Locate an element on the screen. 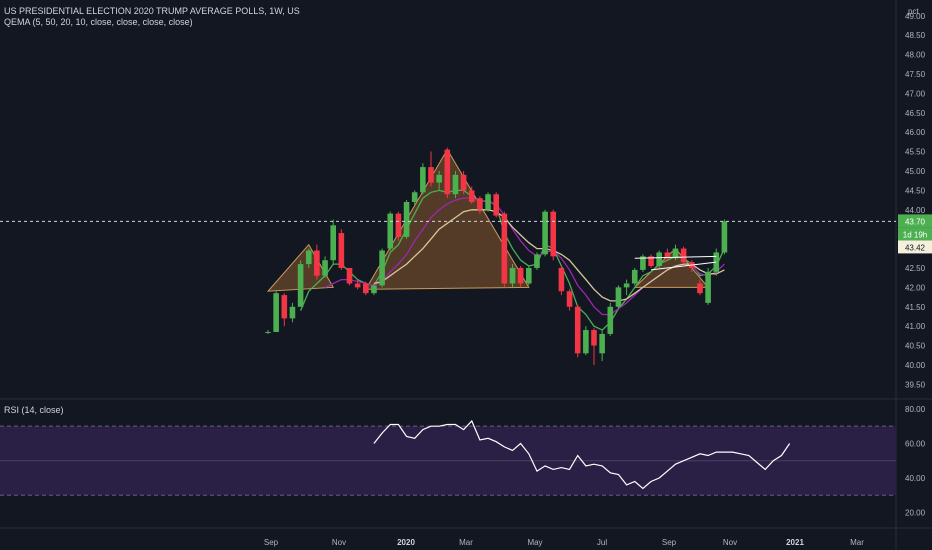  countdown-badge is located at coordinates (915, 234).